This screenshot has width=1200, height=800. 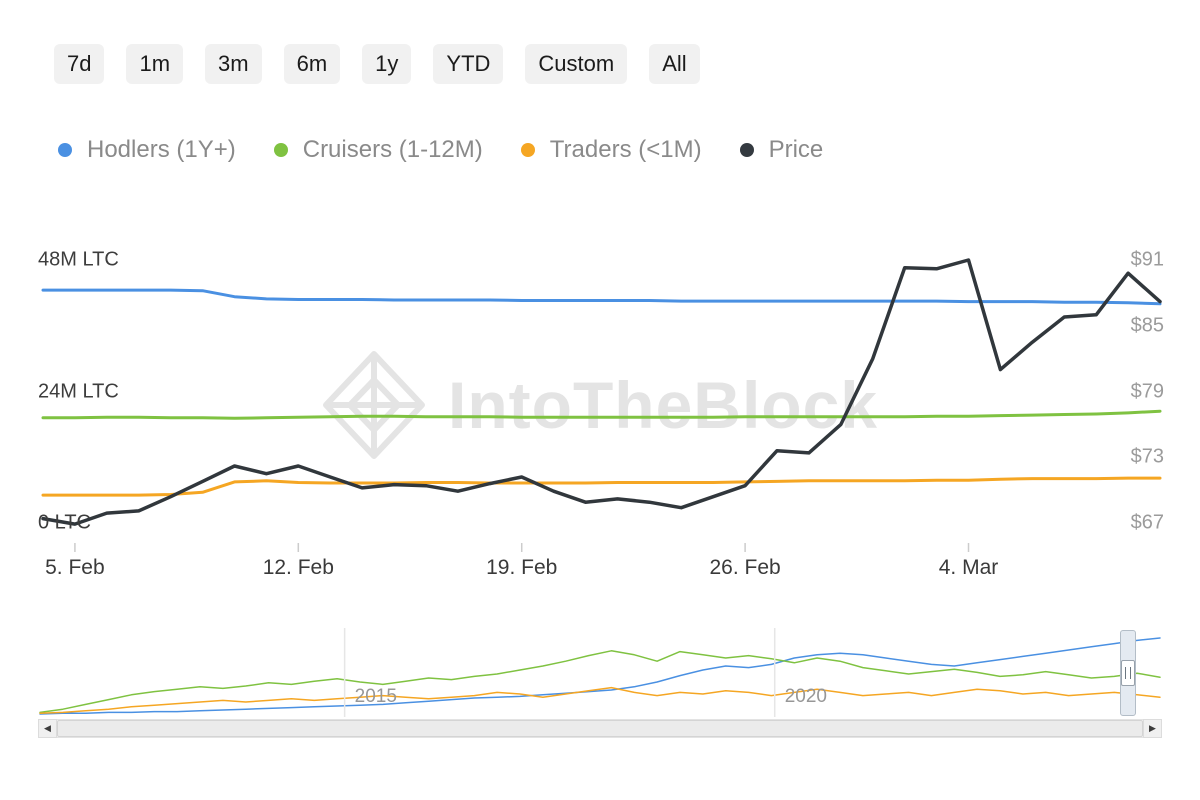 I want to click on timerange-button-ytd: YTD, so click(x=468, y=64).